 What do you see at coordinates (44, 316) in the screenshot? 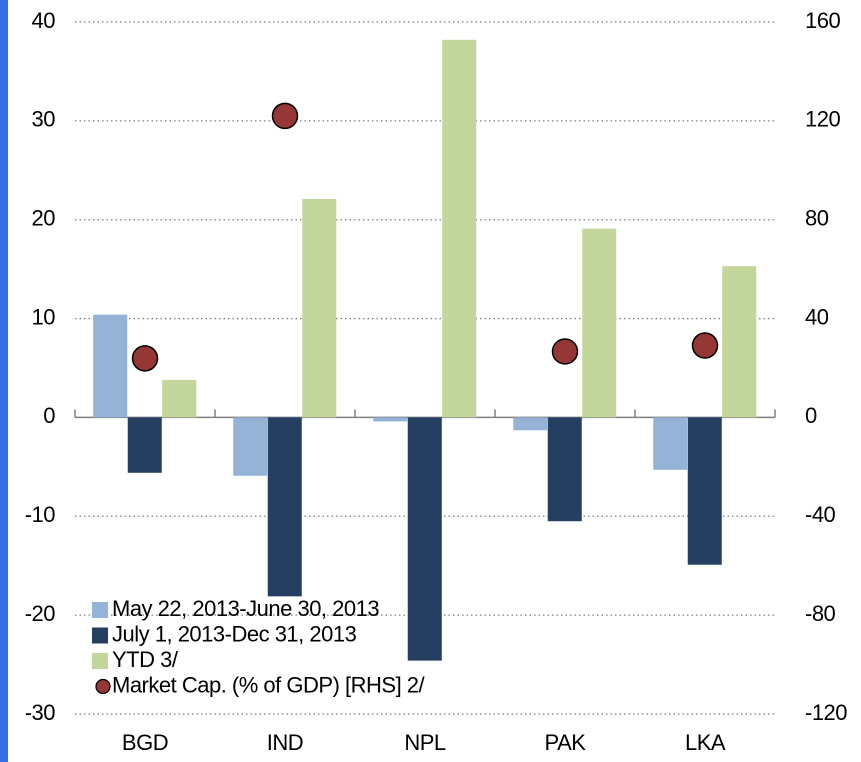
I see `y-tick-label: 10` at bounding box center [44, 316].